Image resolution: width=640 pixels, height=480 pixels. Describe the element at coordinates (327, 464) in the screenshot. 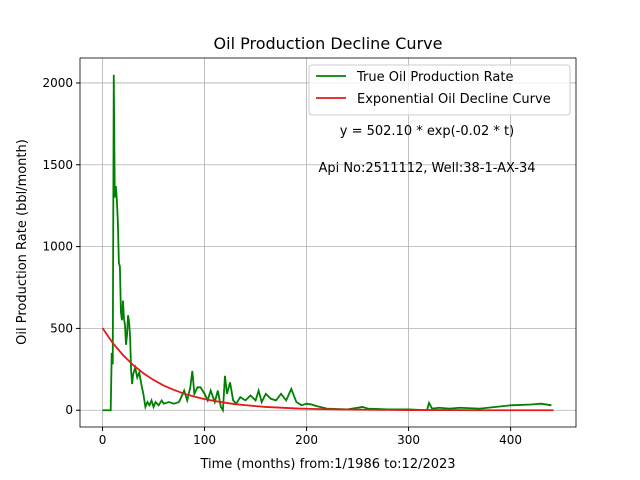

I see `x-axis-label: Time (months) from:1/1986 to:12/2023` at that location.